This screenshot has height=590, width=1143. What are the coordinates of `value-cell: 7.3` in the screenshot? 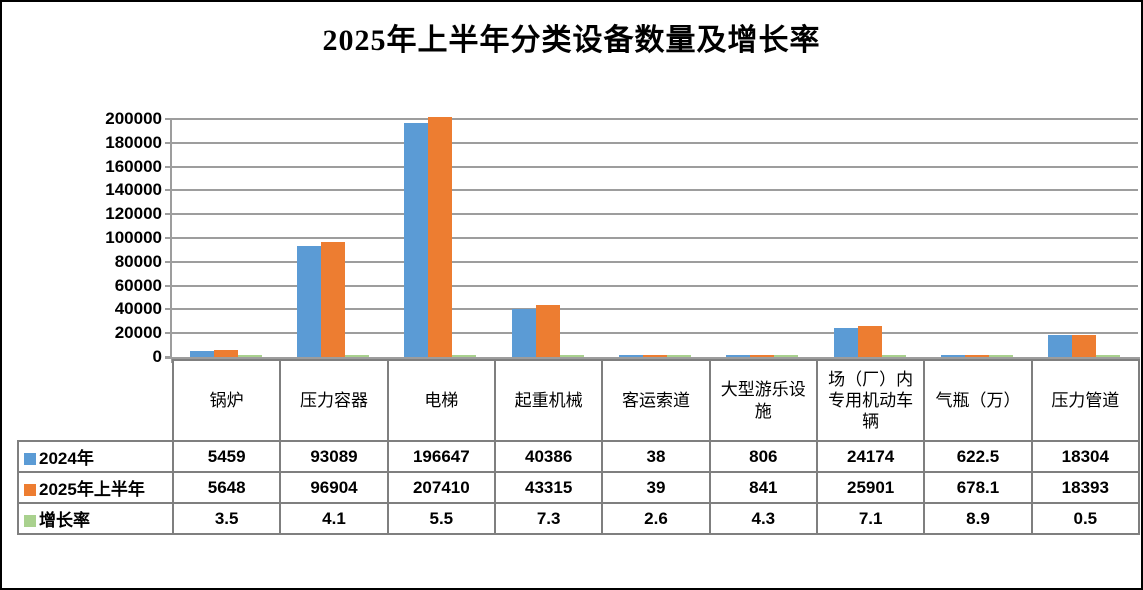 It's located at (548, 518).